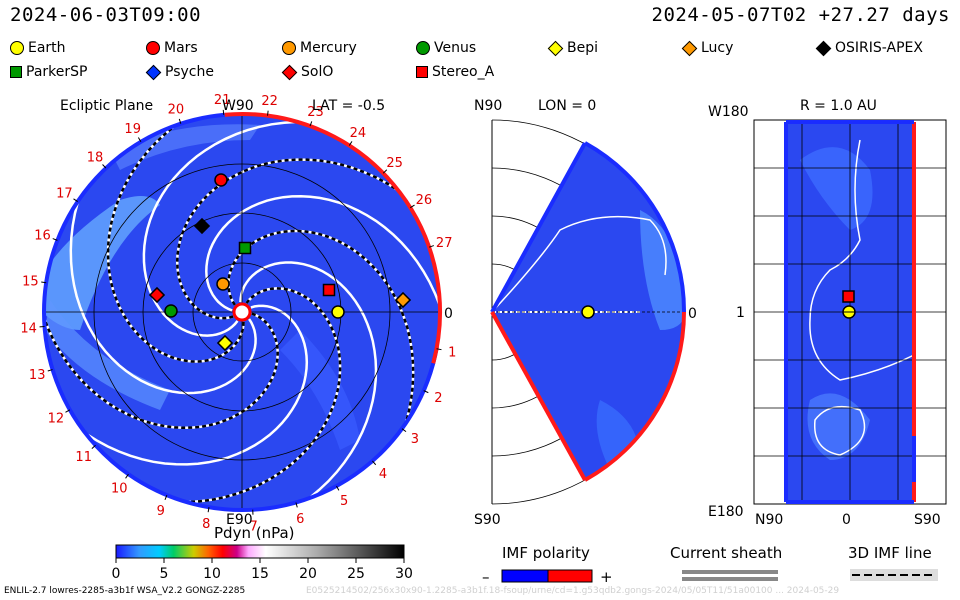 Image resolution: width=960 pixels, height=600 pixels. What do you see at coordinates (486, 577) in the screenshot?
I see `imf-minus-label: –` at bounding box center [486, 577].